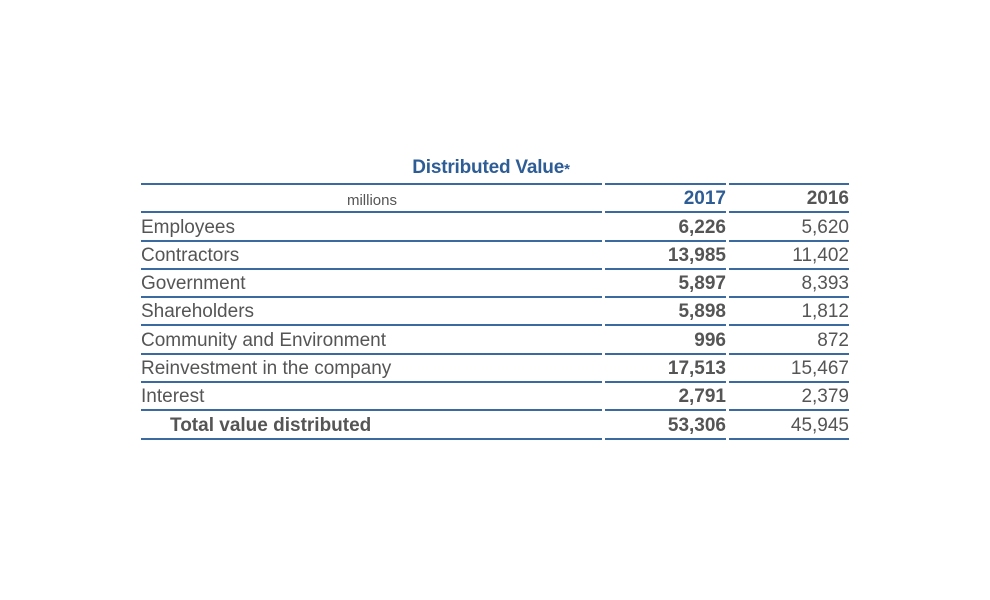 This screenshot has width=990, height=600. I want to click on table-row: Government 5,897 8,393, so click(495, 283).